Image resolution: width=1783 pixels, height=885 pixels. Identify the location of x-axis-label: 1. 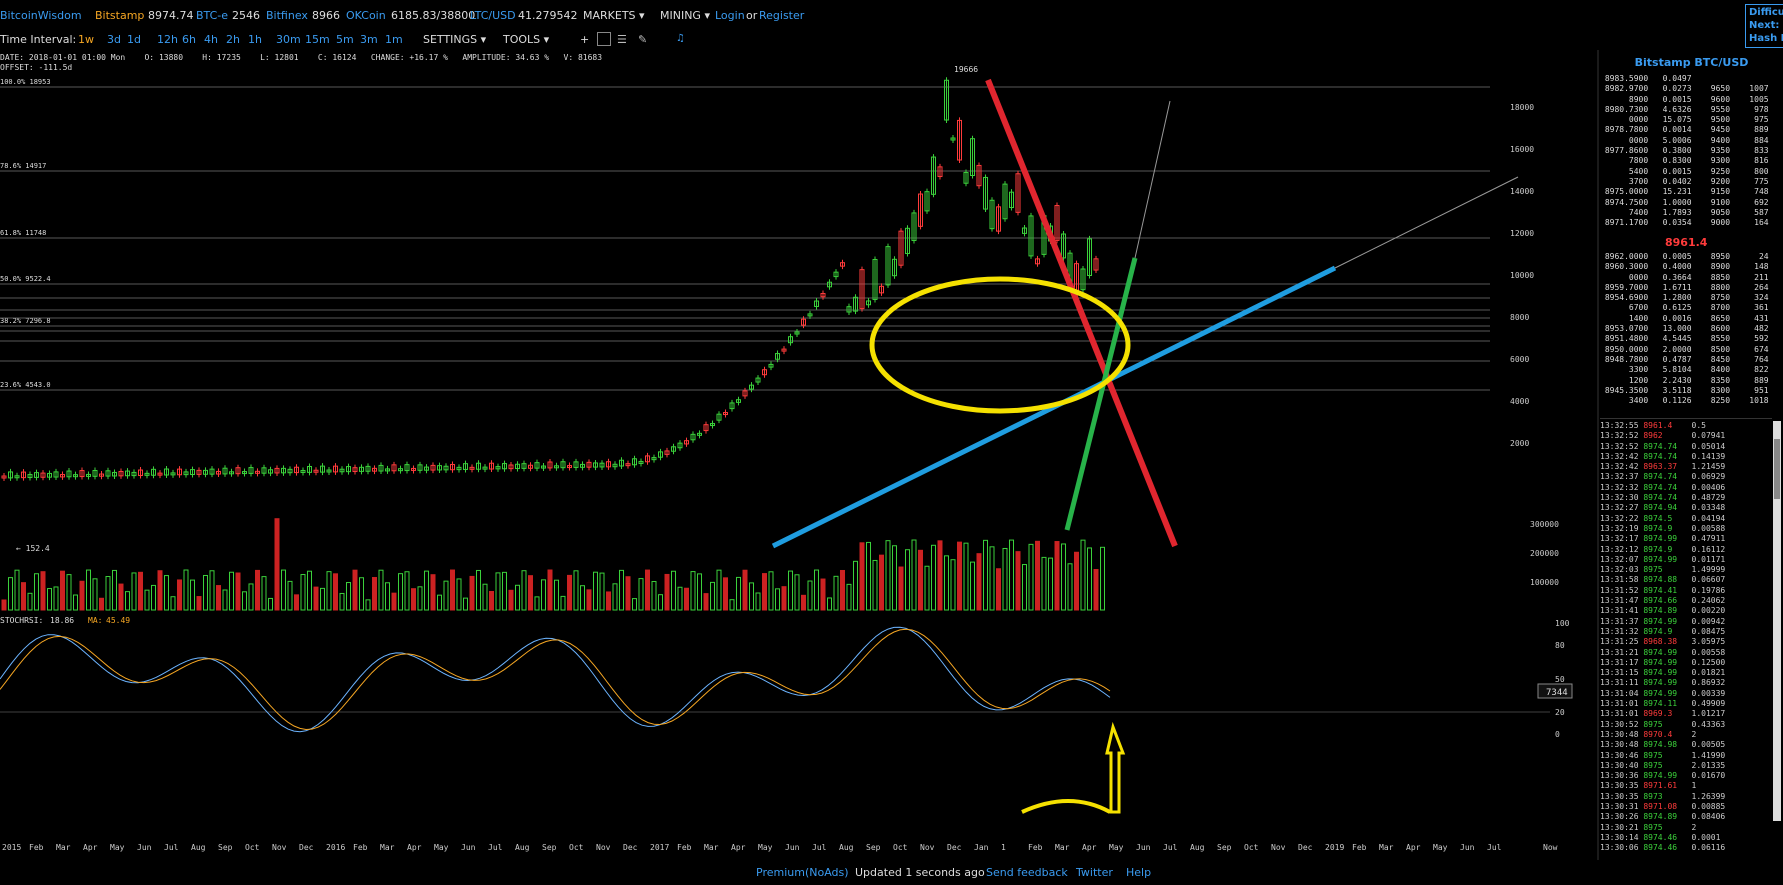
(1003, 847).